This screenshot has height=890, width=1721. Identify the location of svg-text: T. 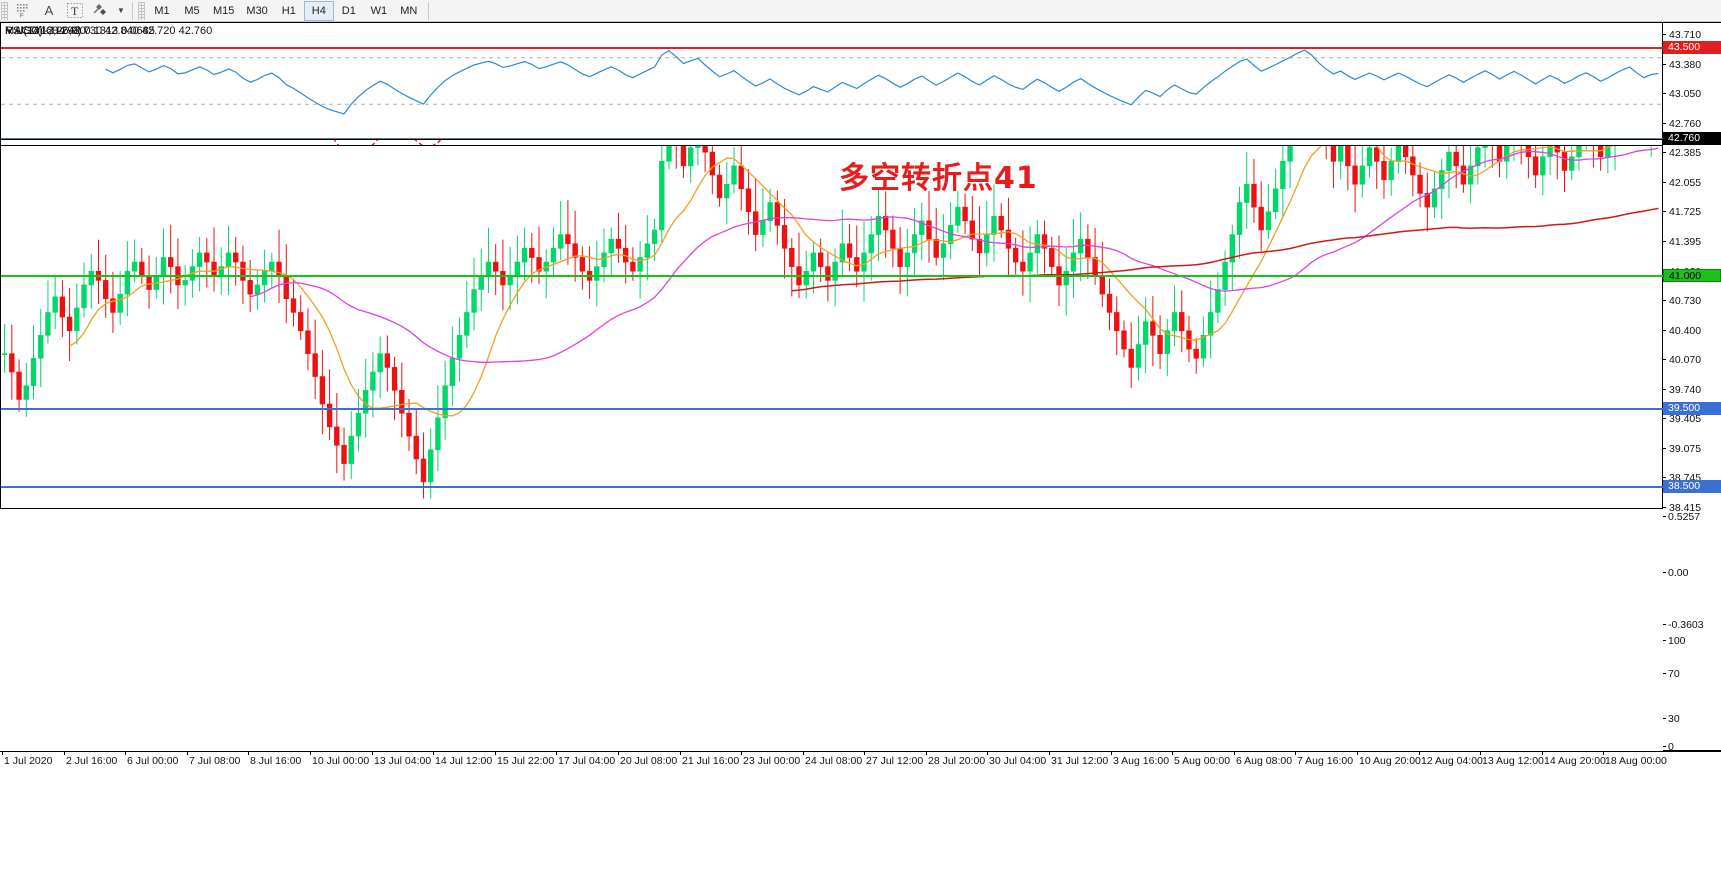
(75, 11).